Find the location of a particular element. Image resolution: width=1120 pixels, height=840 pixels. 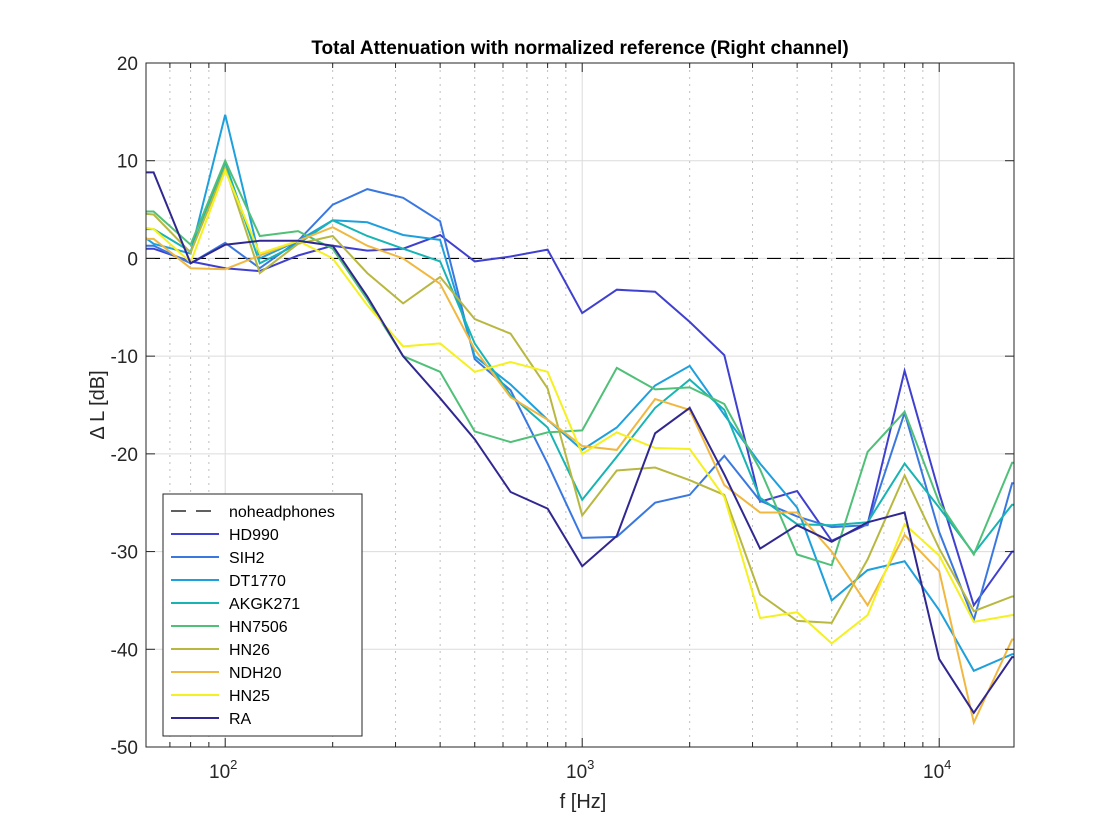

legend-label-sih2: SIH2 is located at coordinates (247, 558).